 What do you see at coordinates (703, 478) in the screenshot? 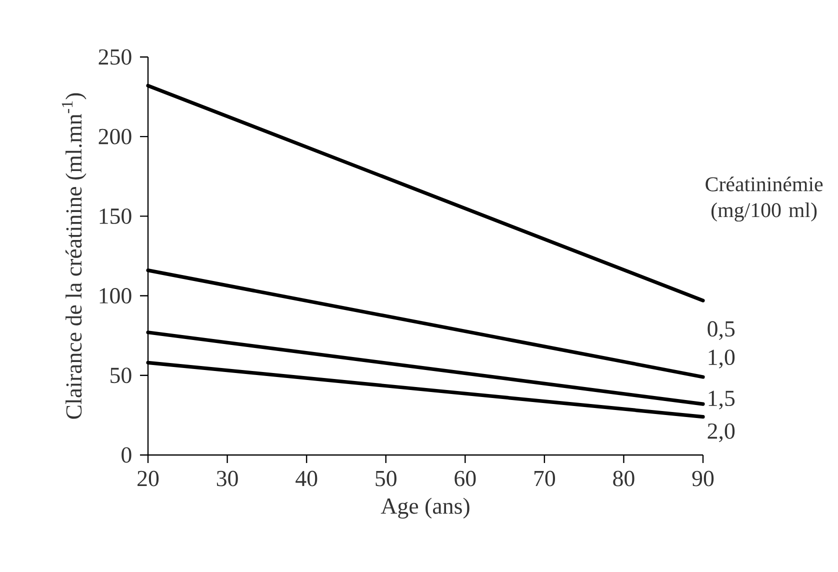
I see `x-tick-label: 90` at bounding box center [703, 478].